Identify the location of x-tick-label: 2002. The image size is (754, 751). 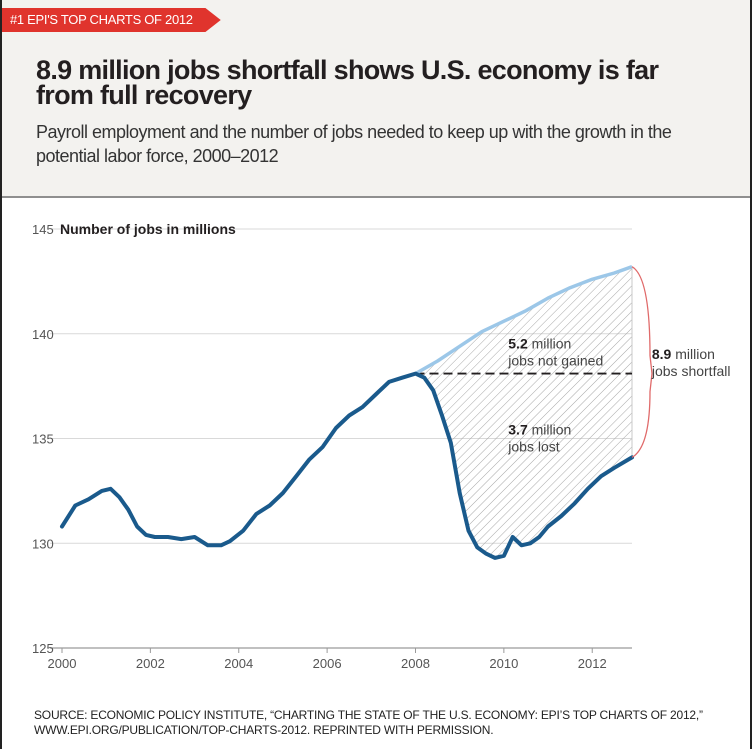
(150, 663).